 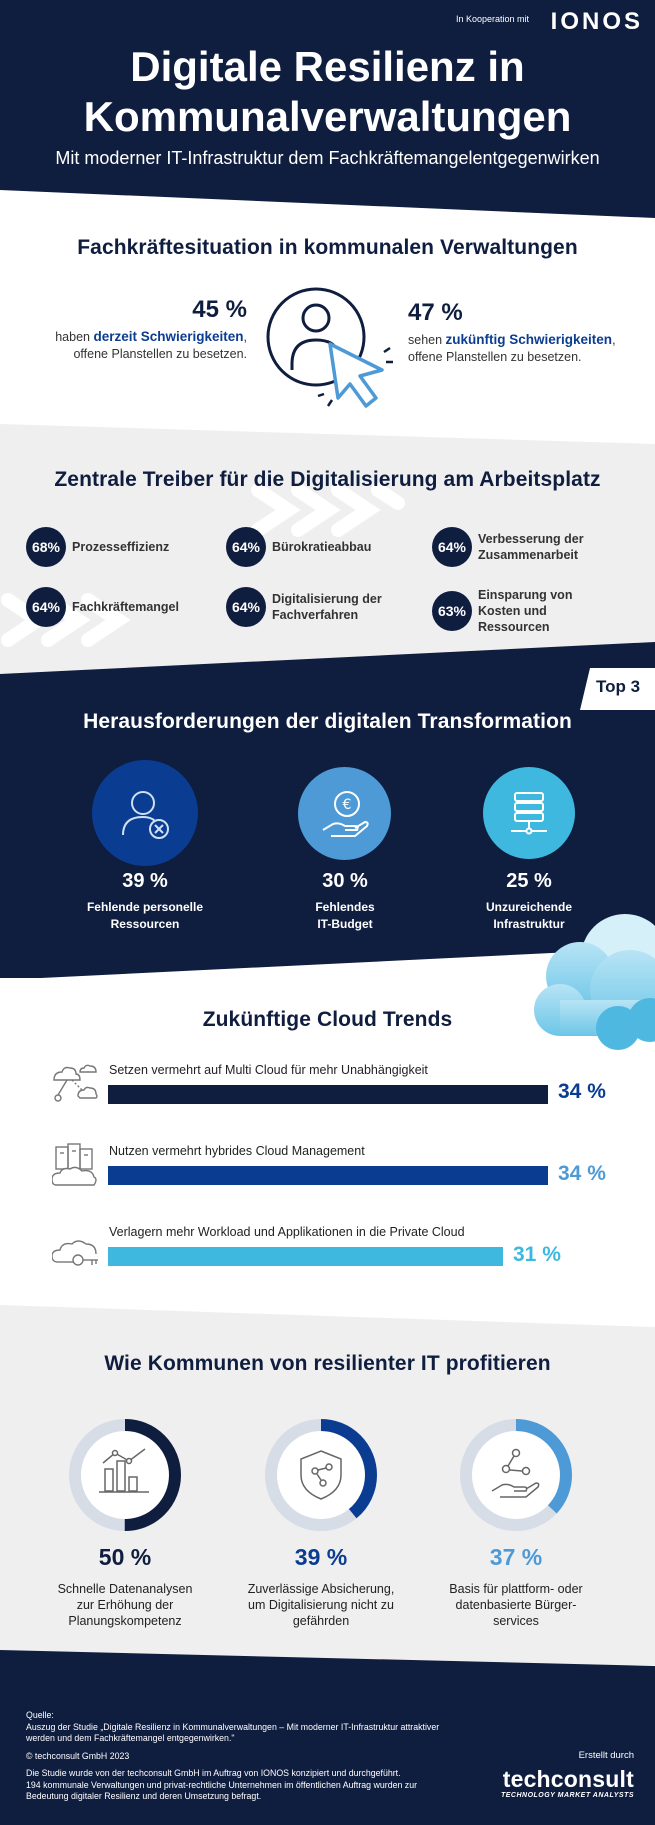 I want to click on benefit-label-1-line3: Planungskompetenz, so click(x=125, y=1621).